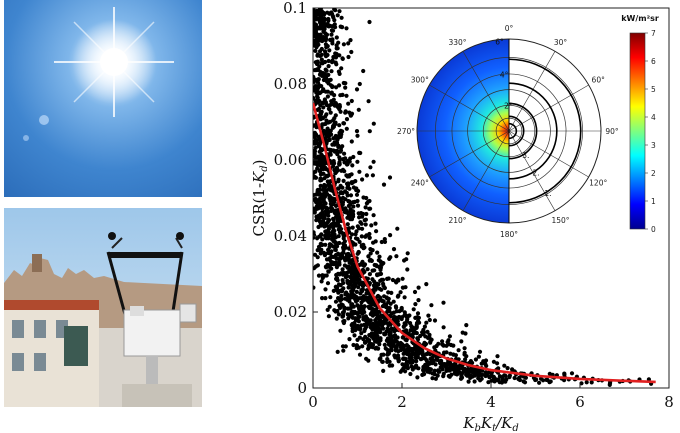  I want to click on colorbar-tick-label: 1, so click(653, 201).